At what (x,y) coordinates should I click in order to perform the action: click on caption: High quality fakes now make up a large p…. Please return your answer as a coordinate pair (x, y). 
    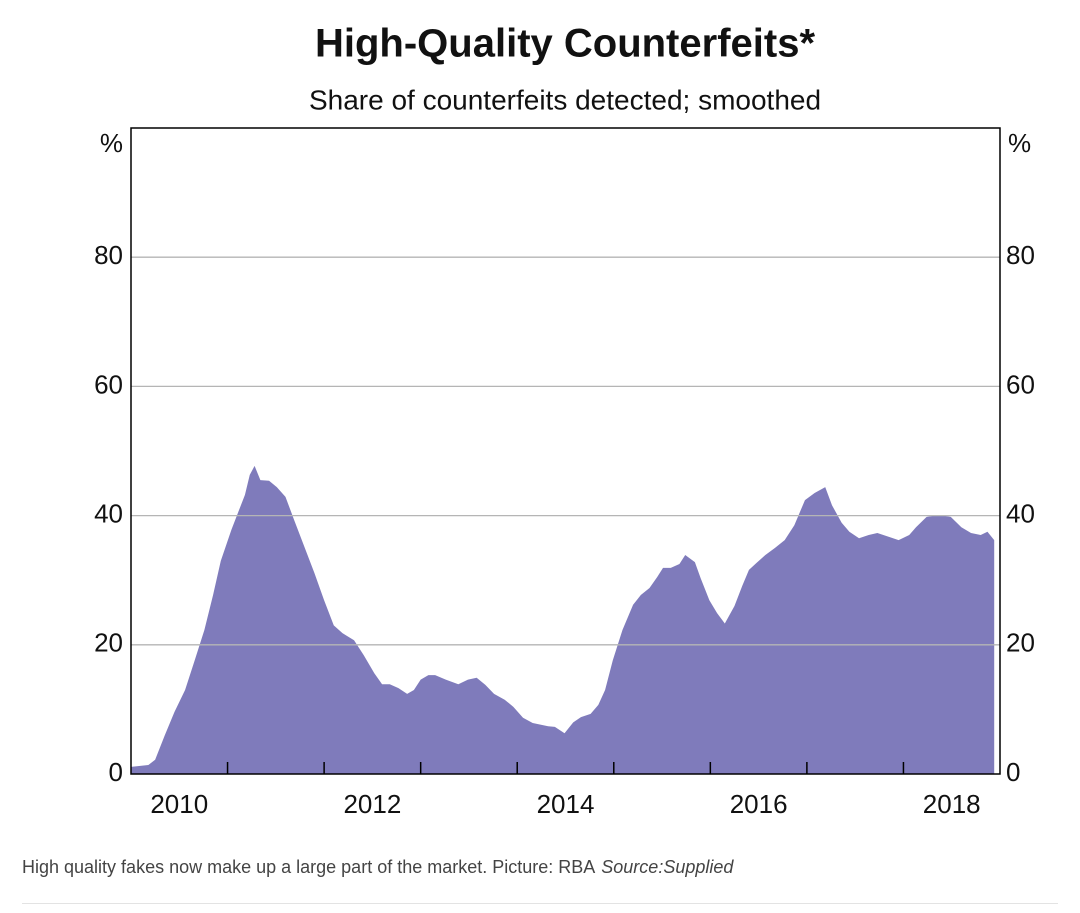
    Looking at the image, I should click on (377, 867).